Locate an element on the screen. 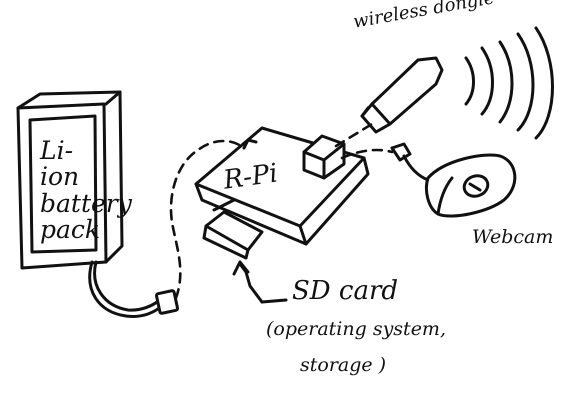 The width and height of the screenshot is (578, 405). sd-card-note-line2: storage ) is located at coordinates (343, 365).